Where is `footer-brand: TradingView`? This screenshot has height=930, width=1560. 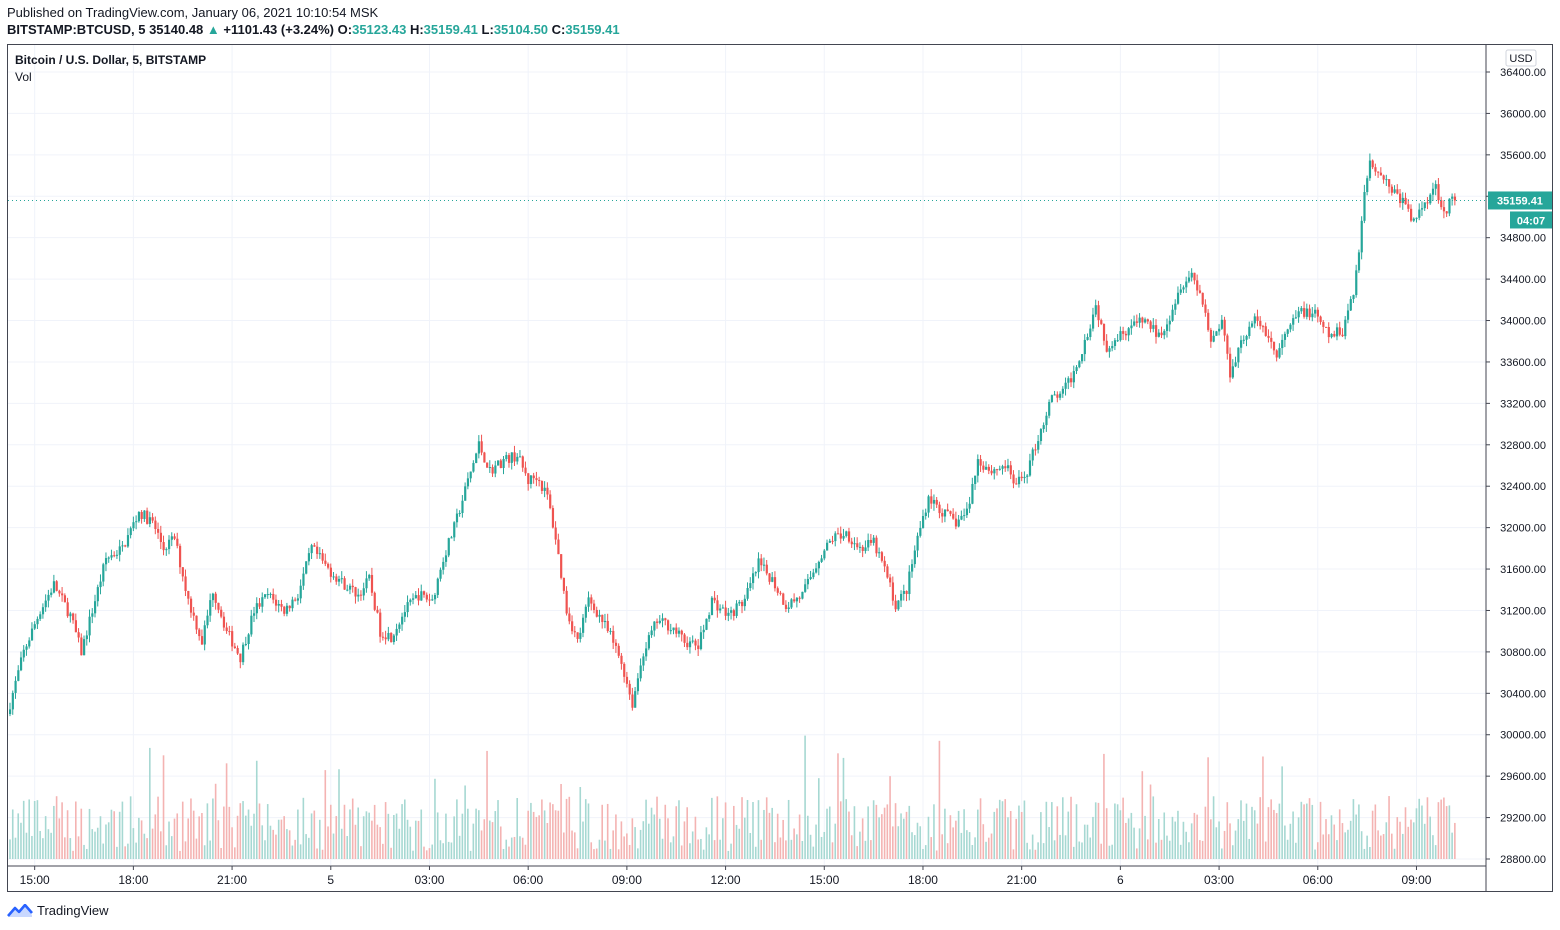 footer-brand: TradingView is located at coordinates (58, 910).